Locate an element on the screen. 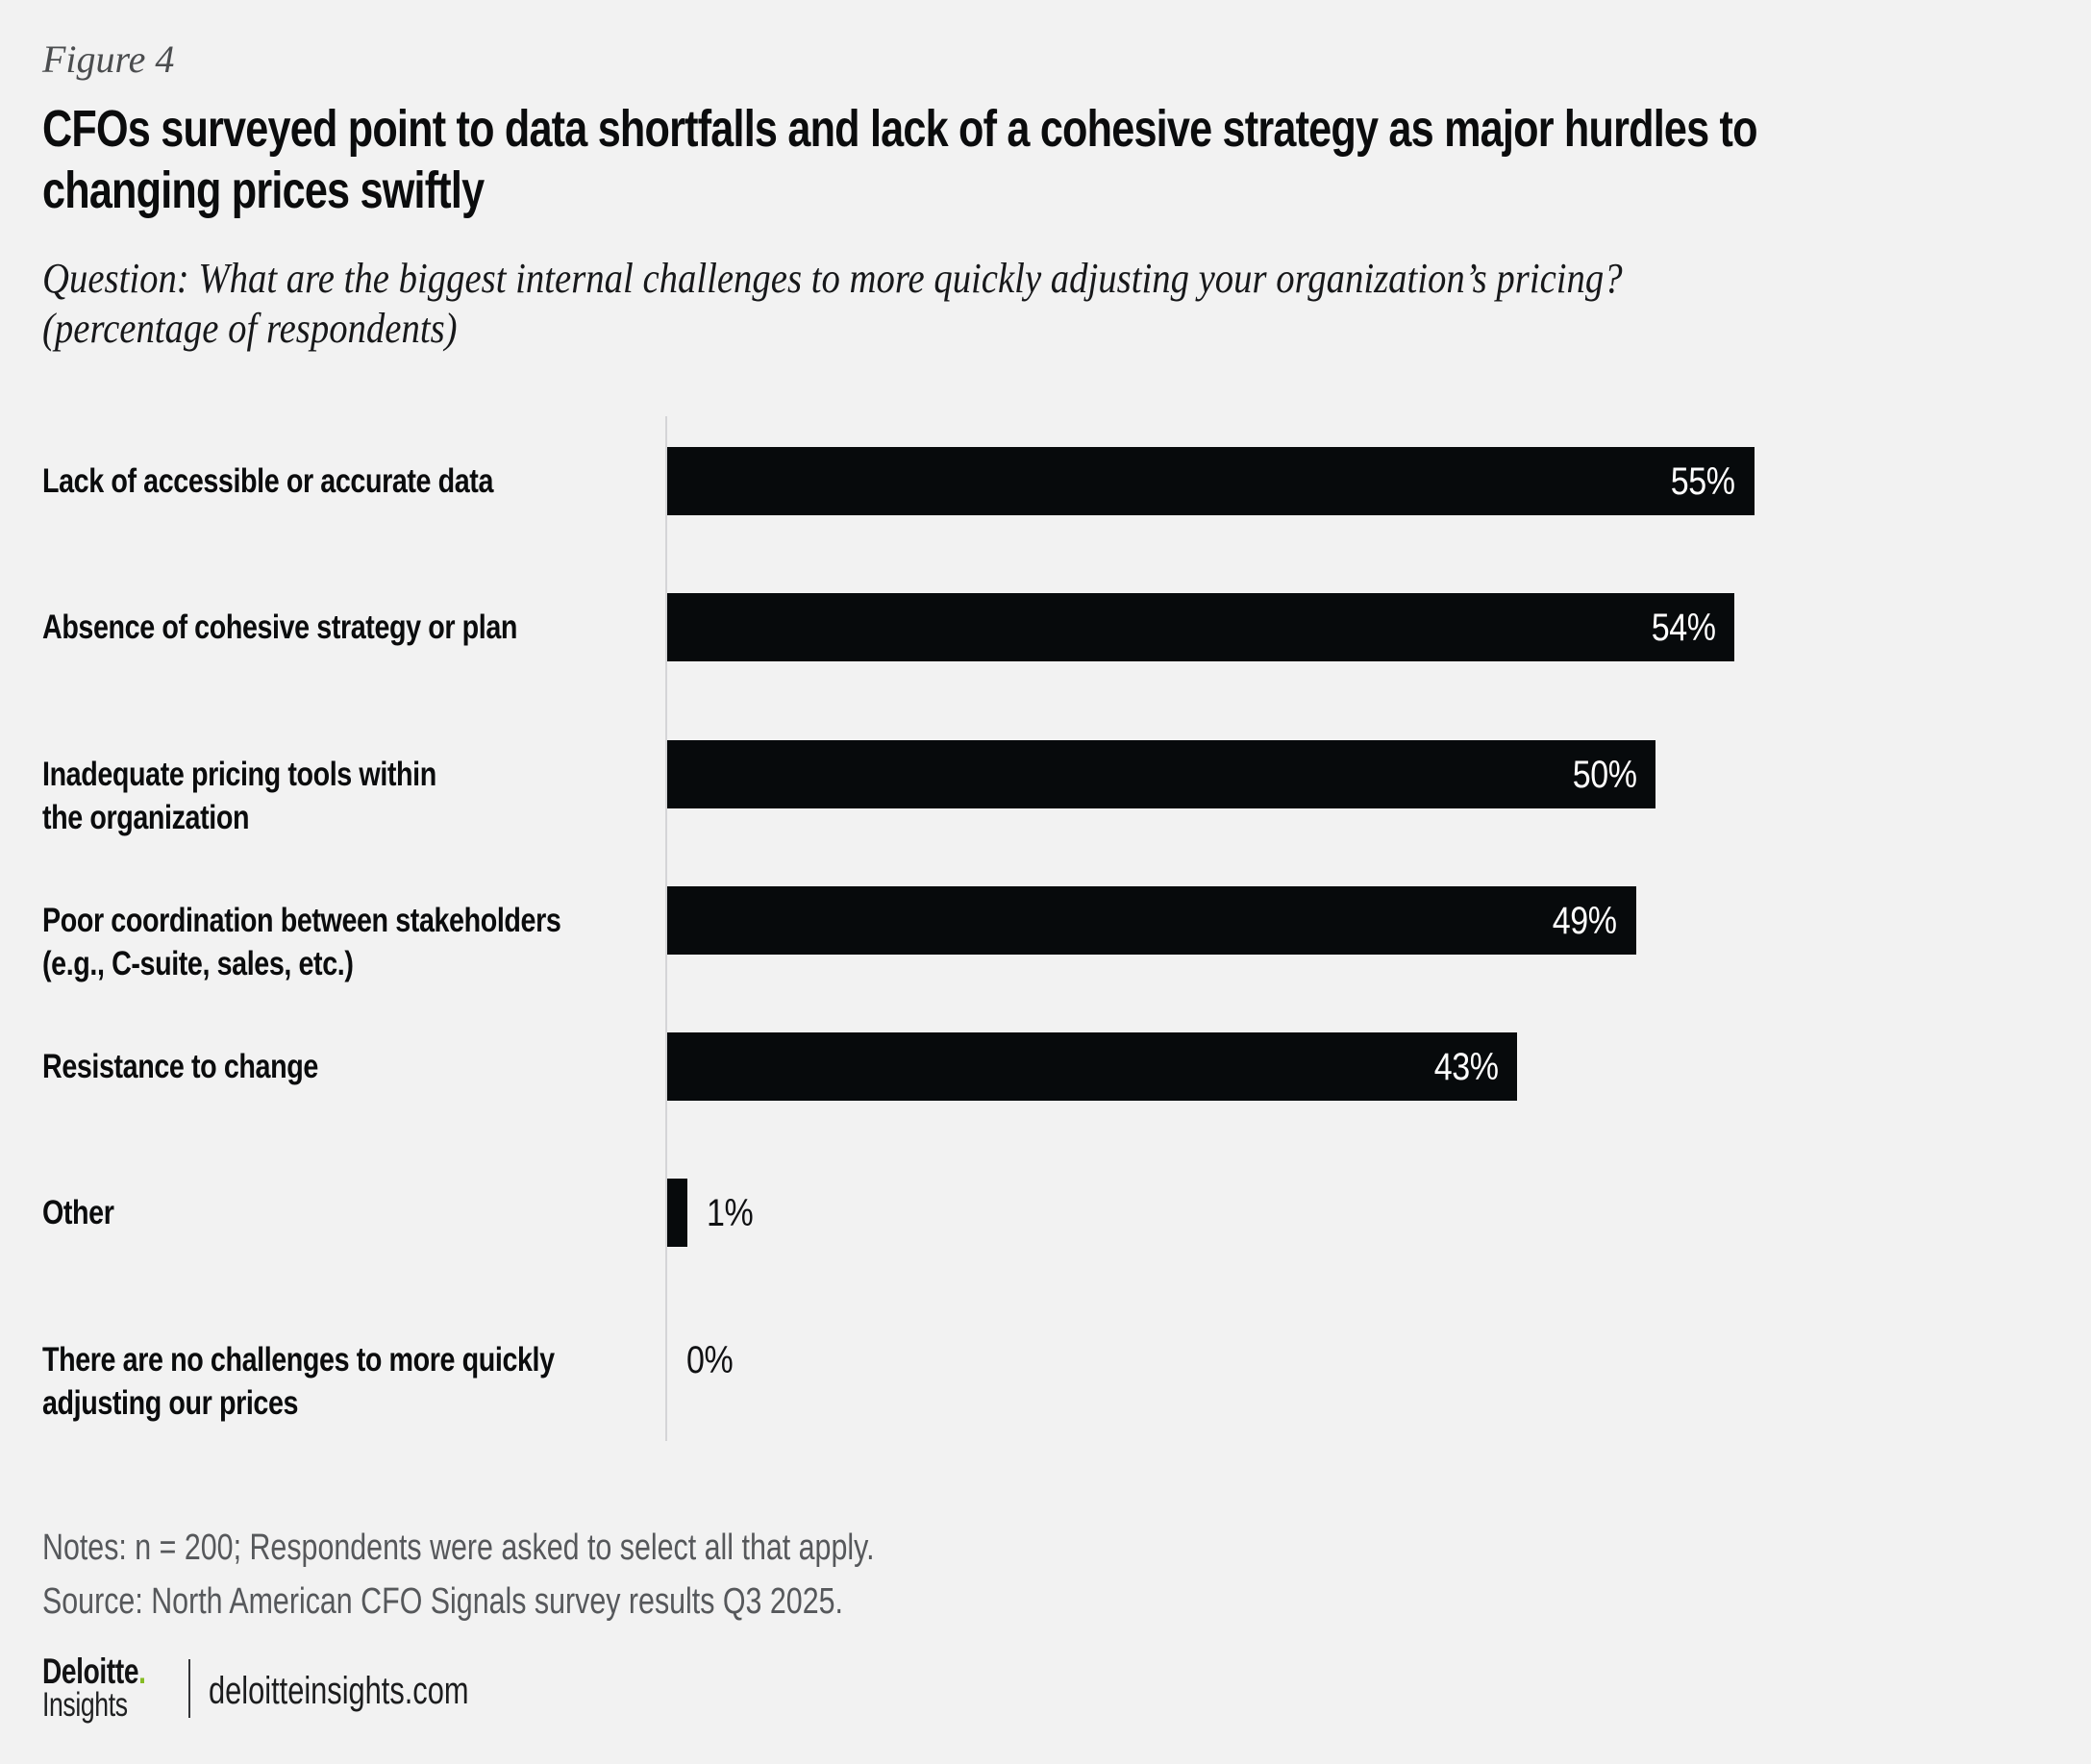 This screenshot has height=1764, width=2091. deloitte-insights-logo: Deloitte. Insights is located at coordinates (94, 1687).